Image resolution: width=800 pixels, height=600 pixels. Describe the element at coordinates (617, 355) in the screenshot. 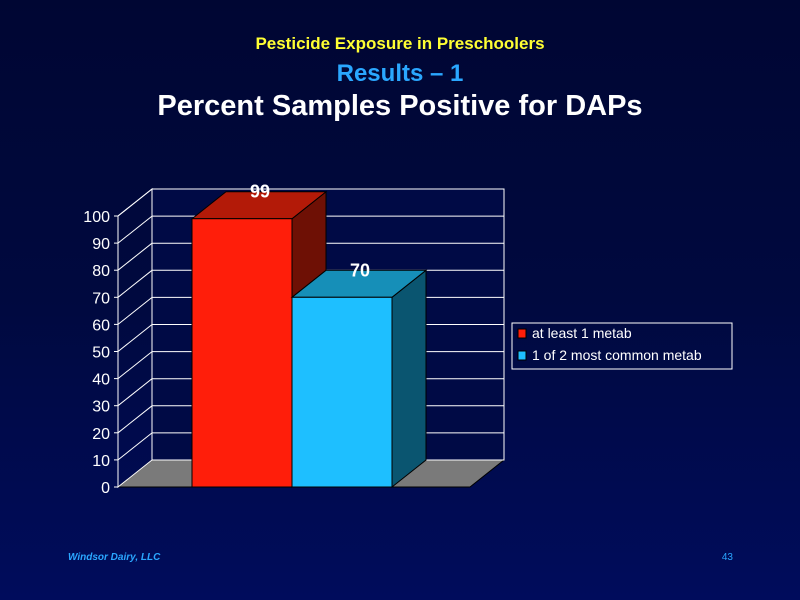

I see `legend-label: 1 of 2 most common metab` at that location.